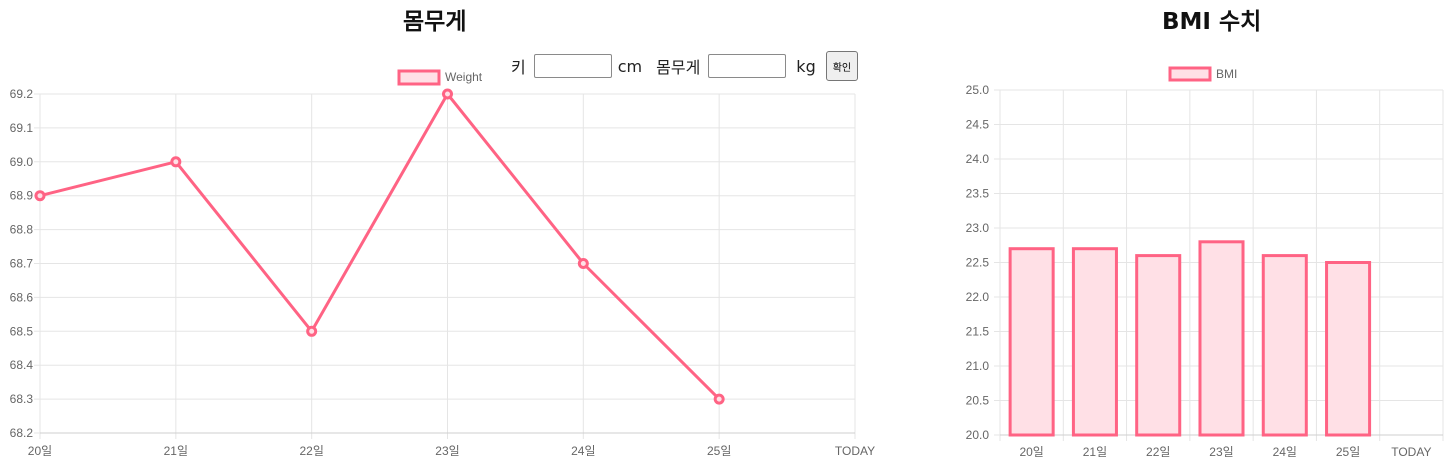  What do you see at coordinates (978, 194) in the screenshot?
I see `y-tick-label: 23.5` at bounding box center [978, 194].